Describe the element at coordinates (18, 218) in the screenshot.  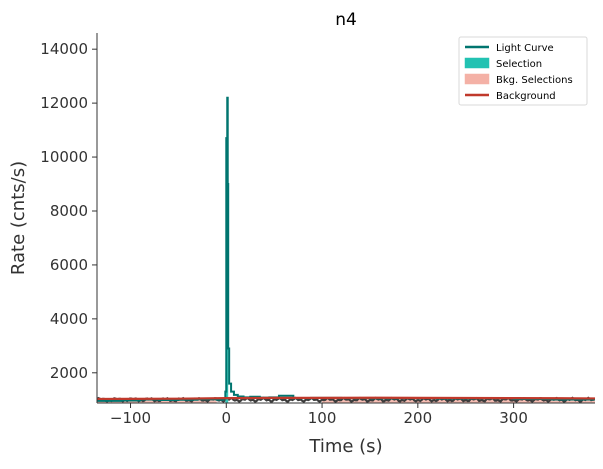
I see `y-axis-label: Rate (cnts/s)` at that location.